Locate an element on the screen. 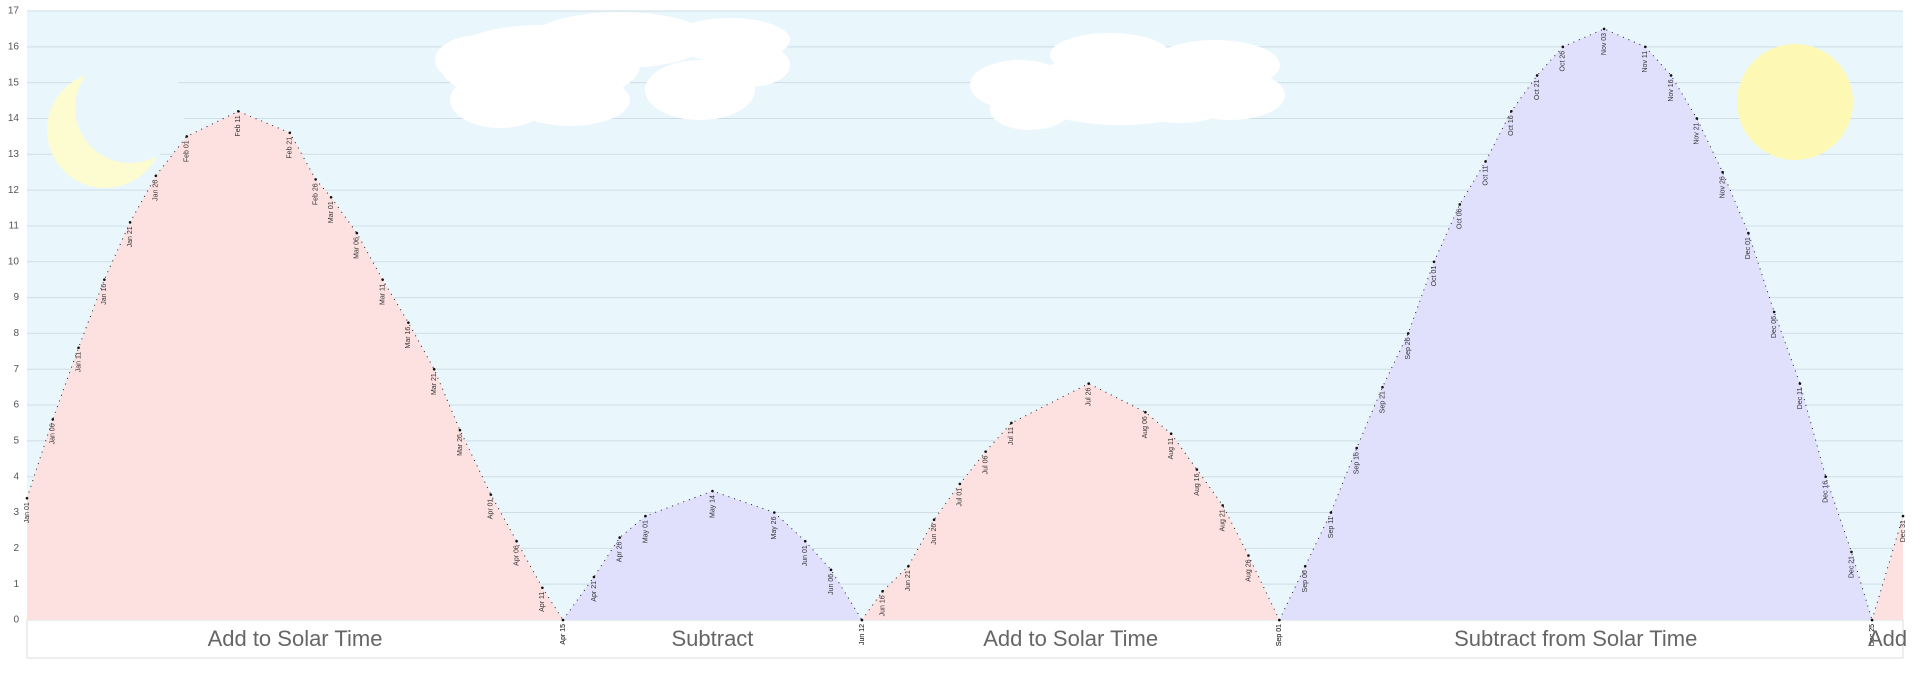  date-label: Aug 11 is located at coordinates (1171, 449).